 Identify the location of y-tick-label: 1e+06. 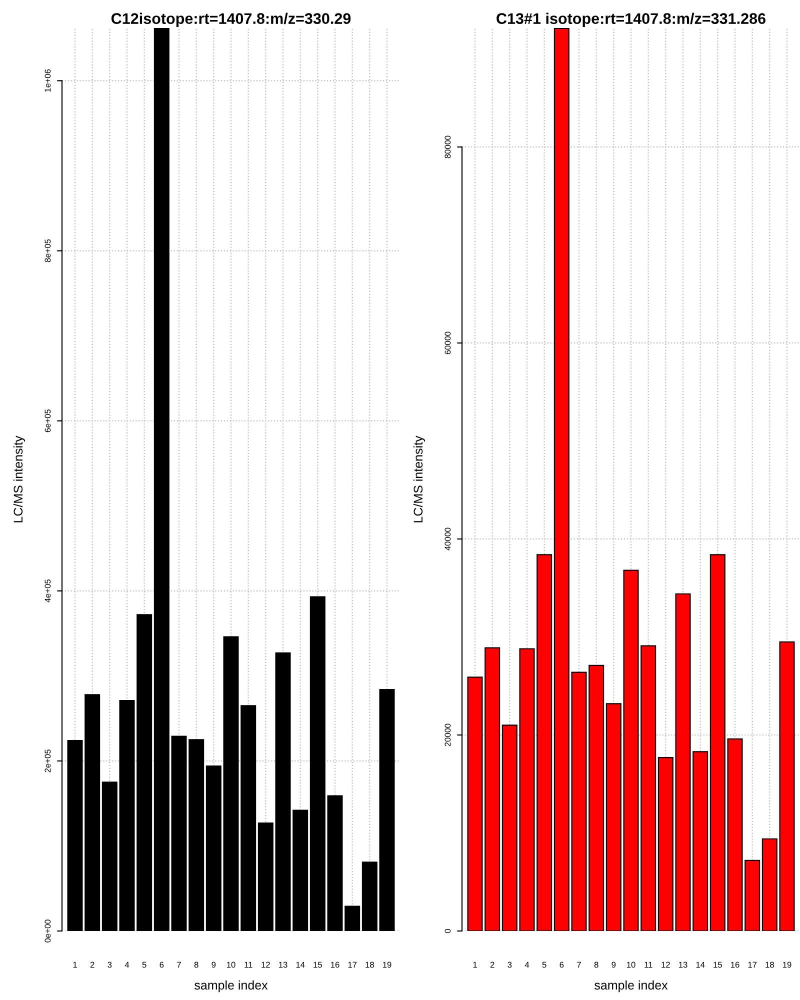
(47, 80).